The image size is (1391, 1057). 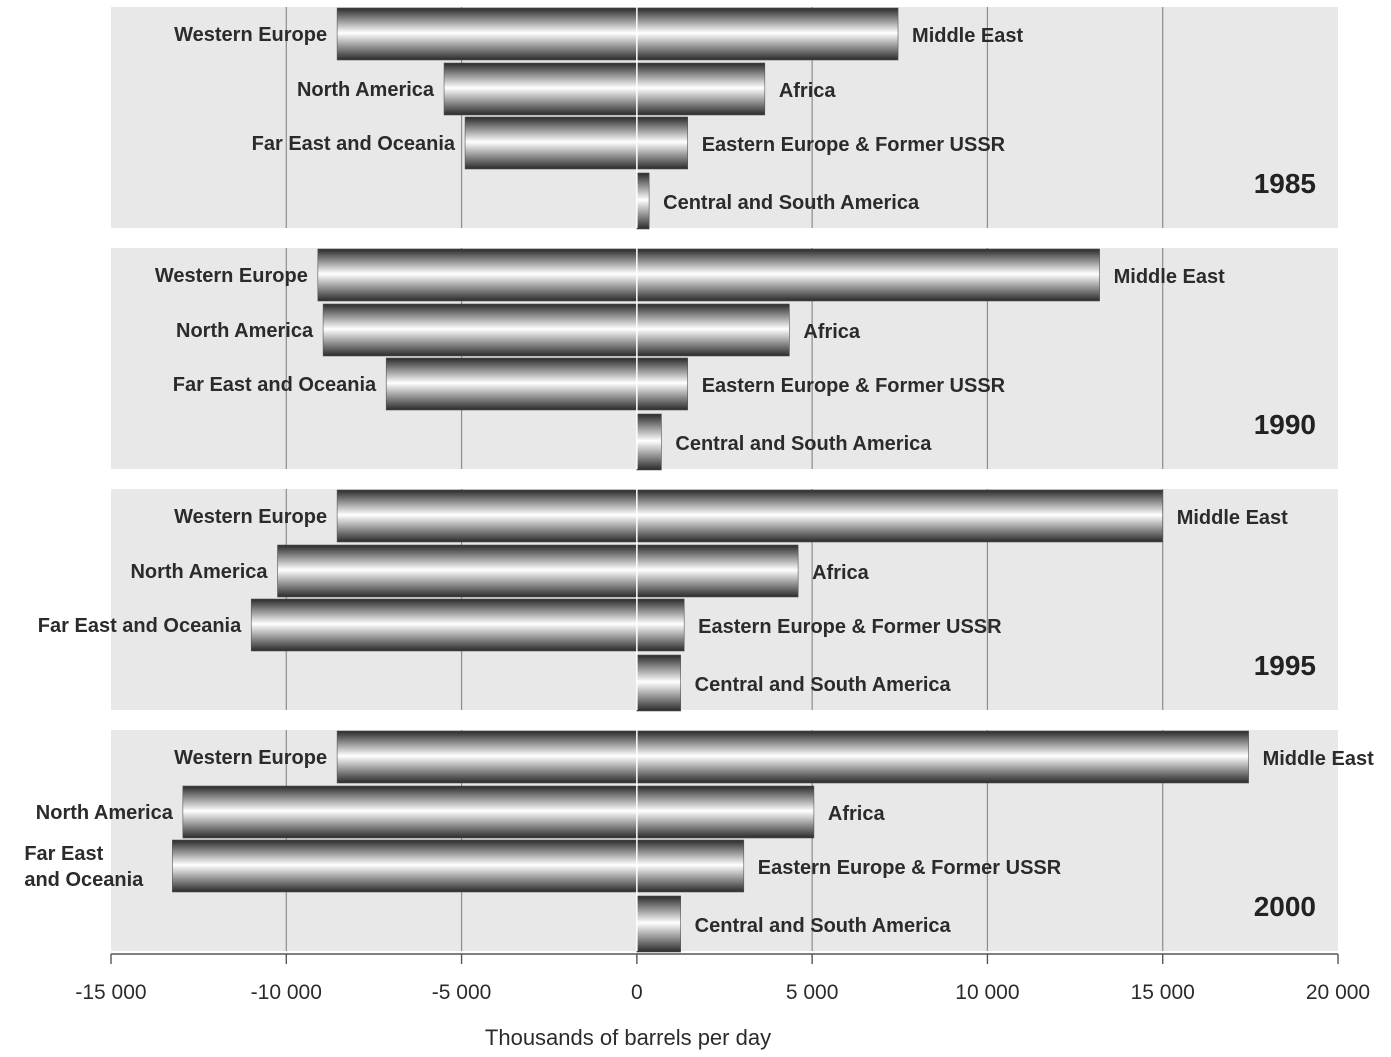 I want to click on bar-2000-north-america, so click(x=410, y=812).